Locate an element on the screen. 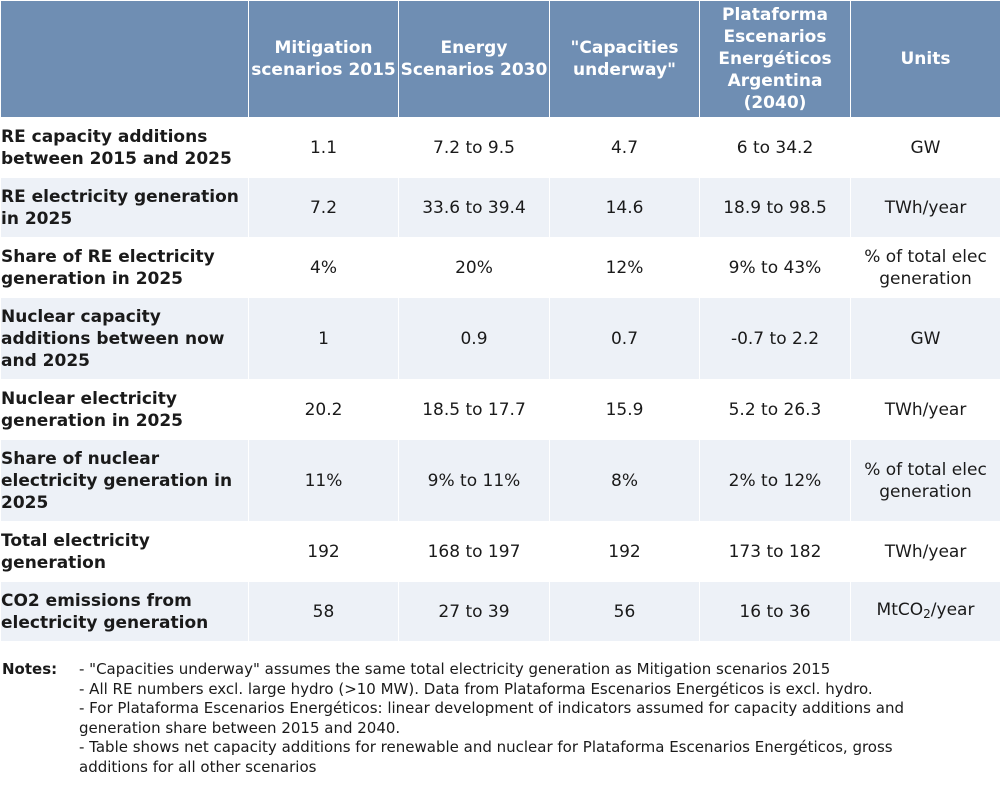 Image resolution: width=1000 pixels, height=798 pixels. header-corner is located at coordinates (124, 59).